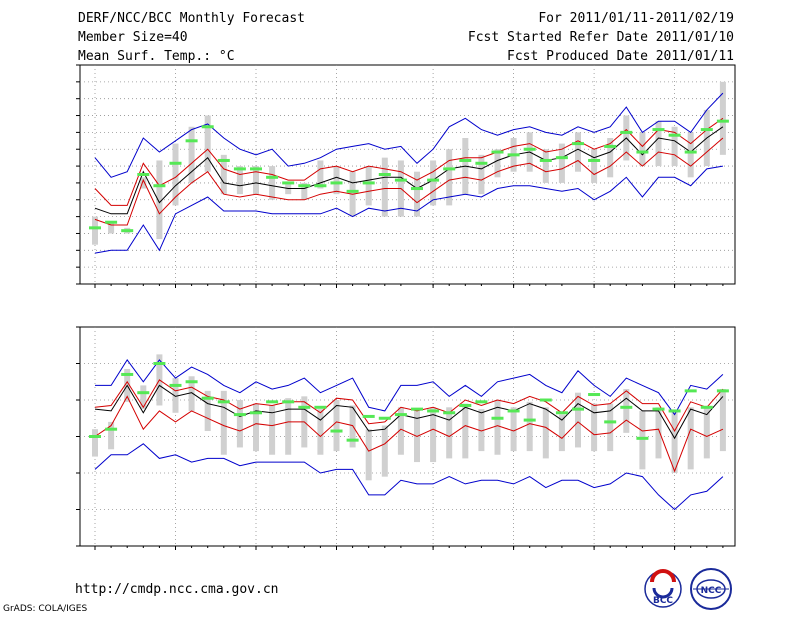 The image size is (800, 618). Describe the element at coordinates (409, 181) in the screenshot. I see `inner-lower-line` at that location.